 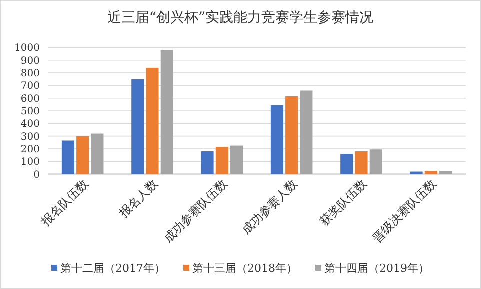 I want to click on x-tick-label: 报名人数, so click(x=138, y=199).